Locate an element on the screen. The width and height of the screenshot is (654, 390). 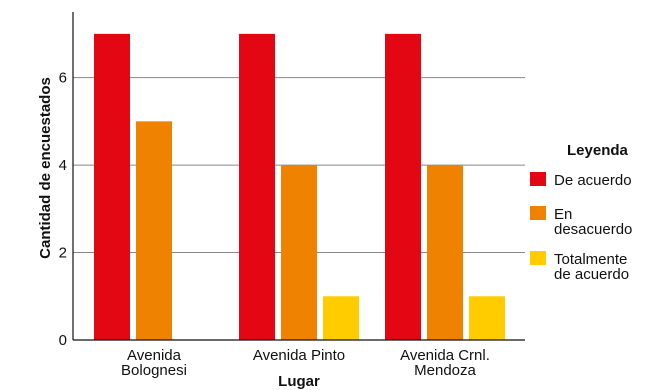
legend-label-line: de acuerdo is located at coordinates (591, 274).